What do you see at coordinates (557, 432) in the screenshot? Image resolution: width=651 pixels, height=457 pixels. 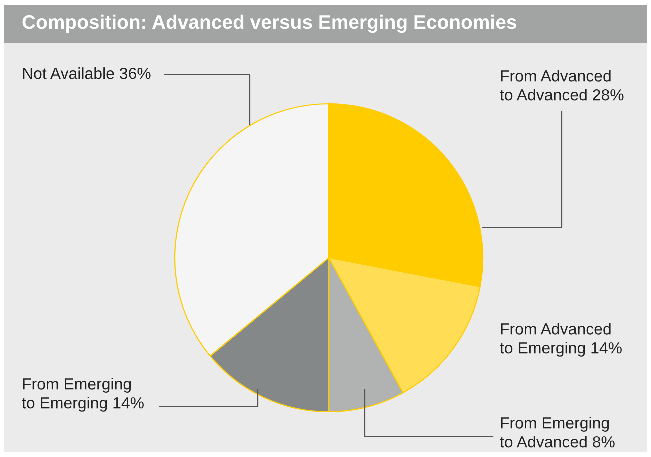 I see `slice-label: From Emerging to Advanced 8%` at bounding box center [557, 432].